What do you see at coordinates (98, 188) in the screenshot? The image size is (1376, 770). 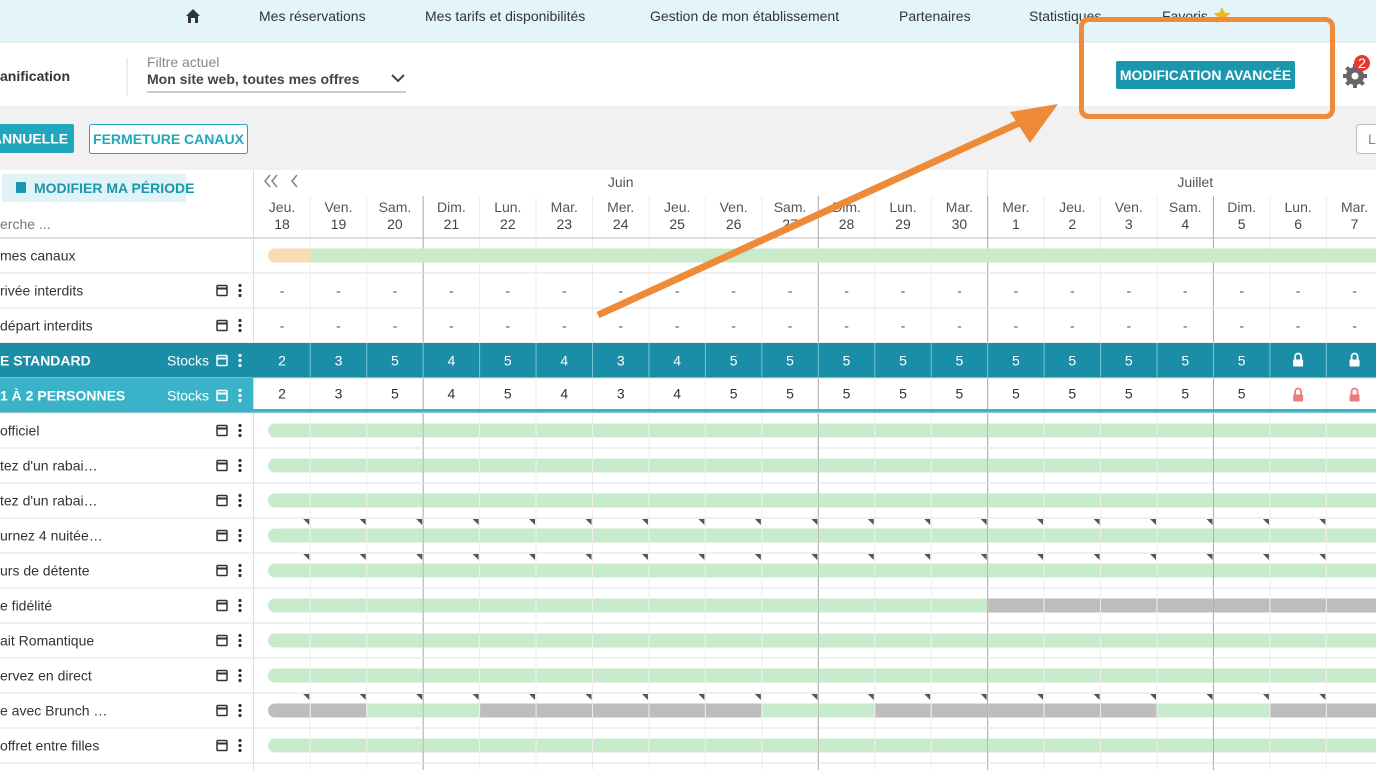 I see `period-button: MODIFIER MA PÉRIODE` at bounding box center [98, 188].